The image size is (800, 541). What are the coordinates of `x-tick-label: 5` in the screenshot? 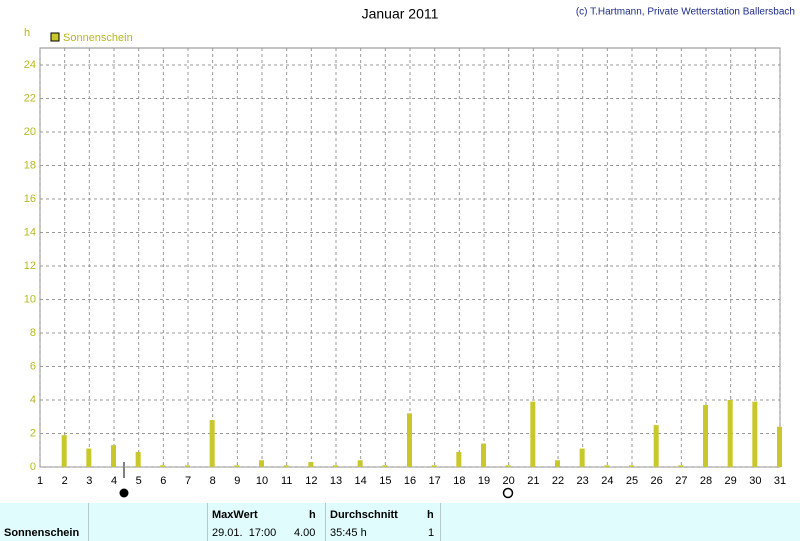 It's located at (139, 481).